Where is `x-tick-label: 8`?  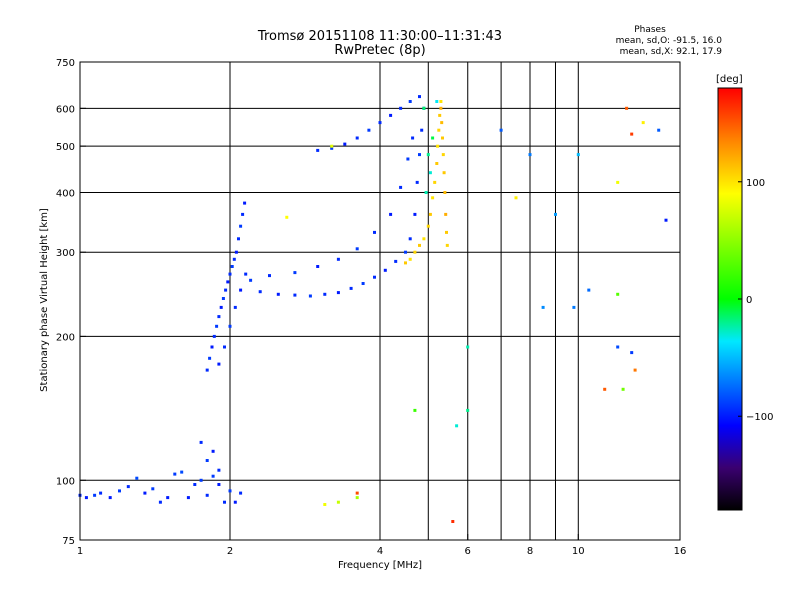
x-tick-label: 8 is located at coordinates (530, 551).